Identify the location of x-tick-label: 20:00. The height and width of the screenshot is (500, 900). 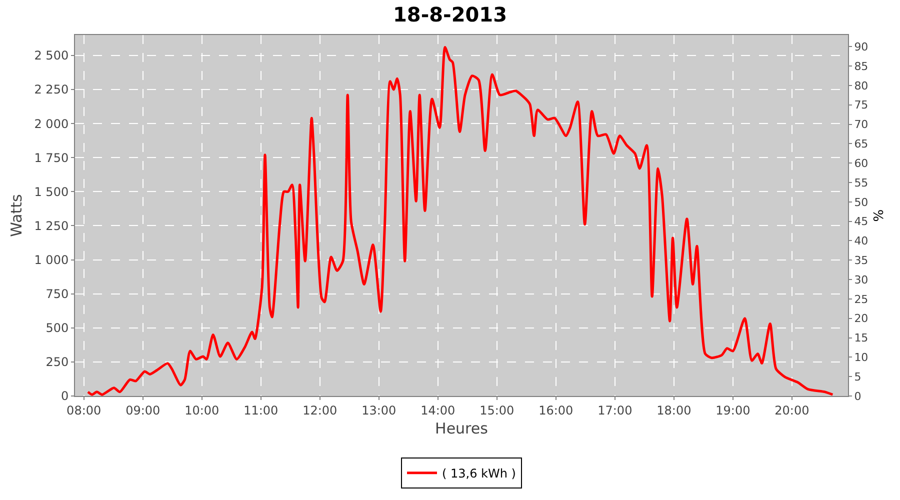
(792, 410).